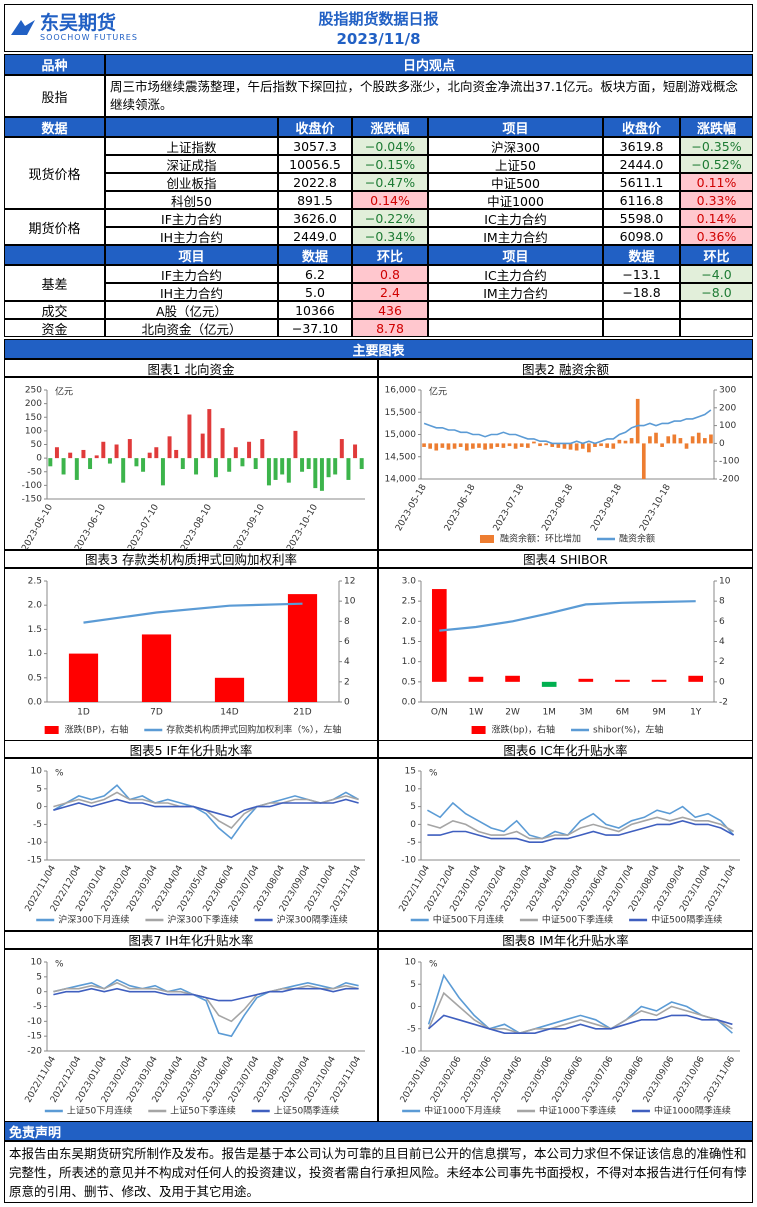 The image size is (757, 1207). What do you see at coordinates (54, 127) in the screenshot?
I see `header-cell: 数据` at bounding box center [54, 127].